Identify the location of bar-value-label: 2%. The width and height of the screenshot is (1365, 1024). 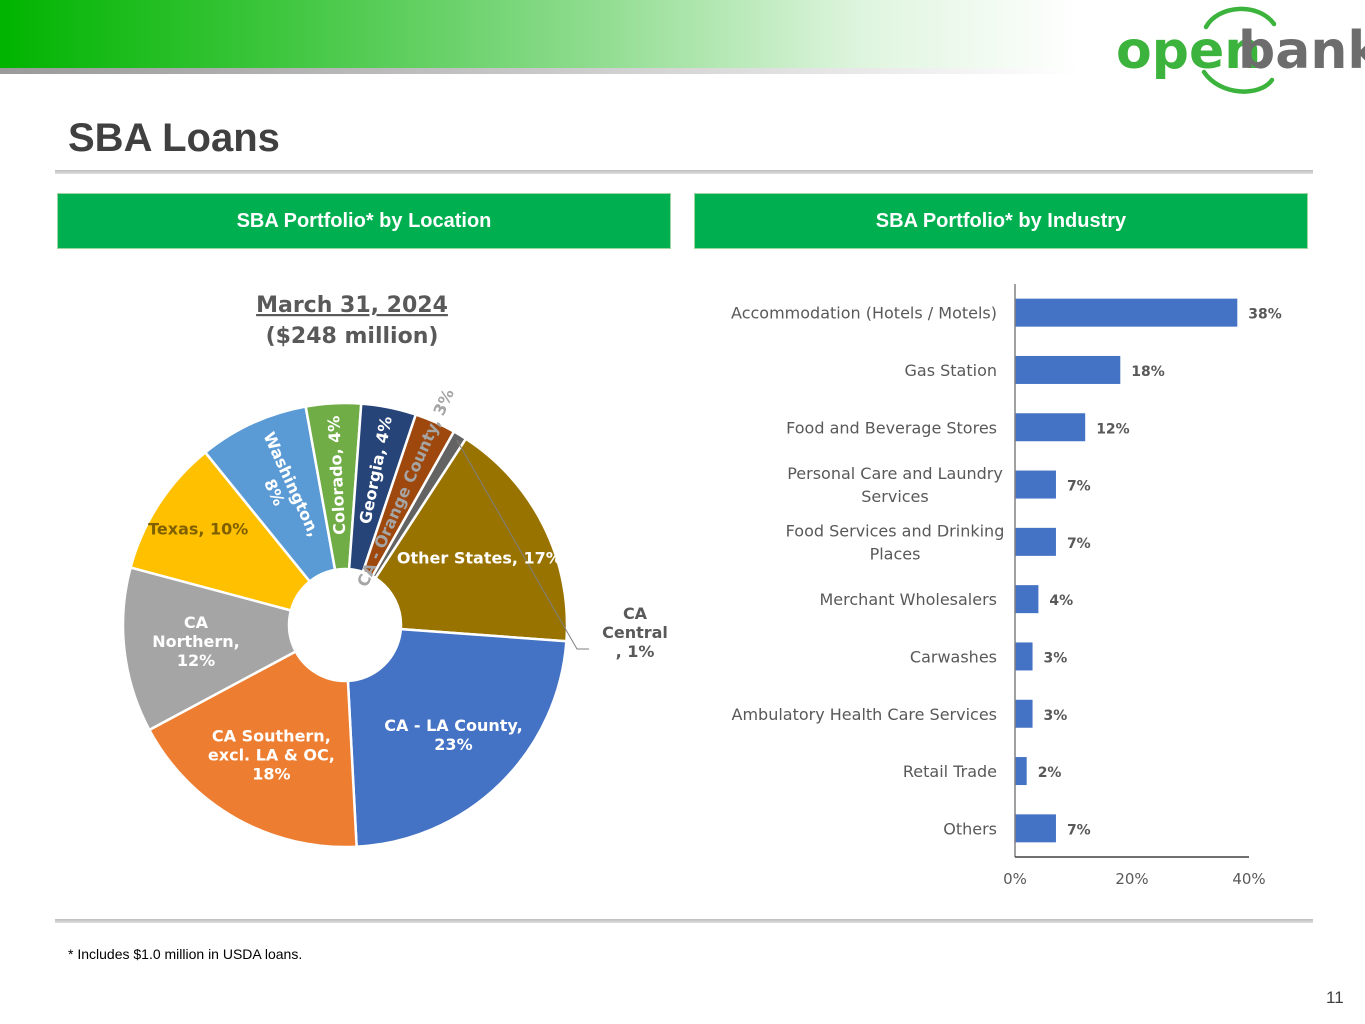
(1050, 773).